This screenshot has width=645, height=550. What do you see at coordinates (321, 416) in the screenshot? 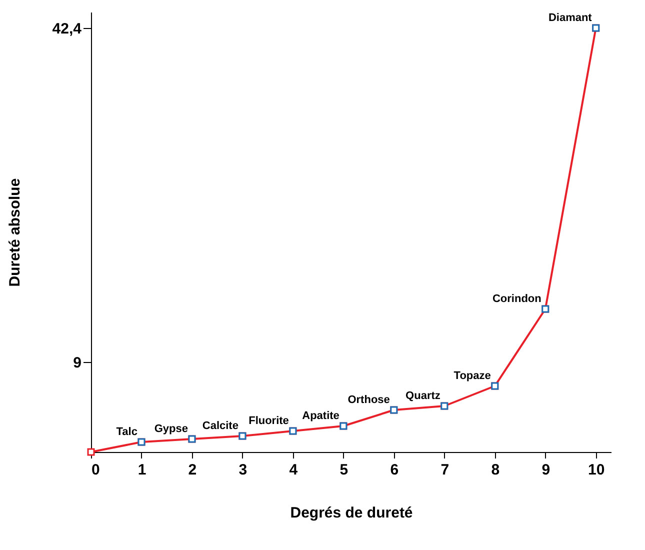
I see `annotation: Apatite` at bounding box center [321, 416].